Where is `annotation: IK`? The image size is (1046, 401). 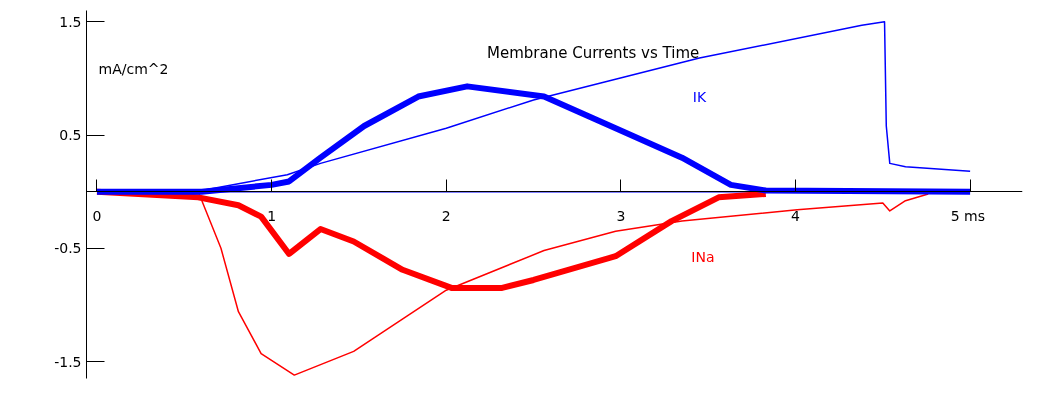
annotation: IK is located at coordinates (699, 96).